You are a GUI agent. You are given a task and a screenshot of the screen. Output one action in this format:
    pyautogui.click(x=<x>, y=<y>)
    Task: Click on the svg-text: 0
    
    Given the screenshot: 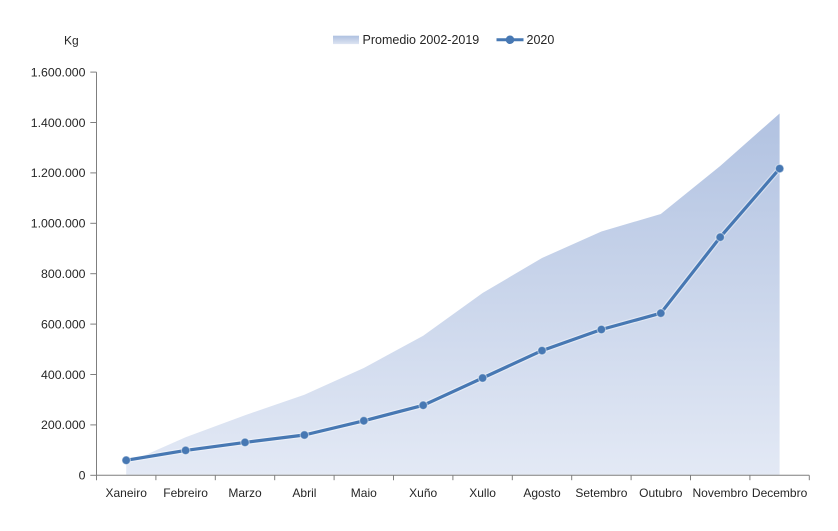 What is the action you would take?
    pyautogui.click(x=82, y=476)
    